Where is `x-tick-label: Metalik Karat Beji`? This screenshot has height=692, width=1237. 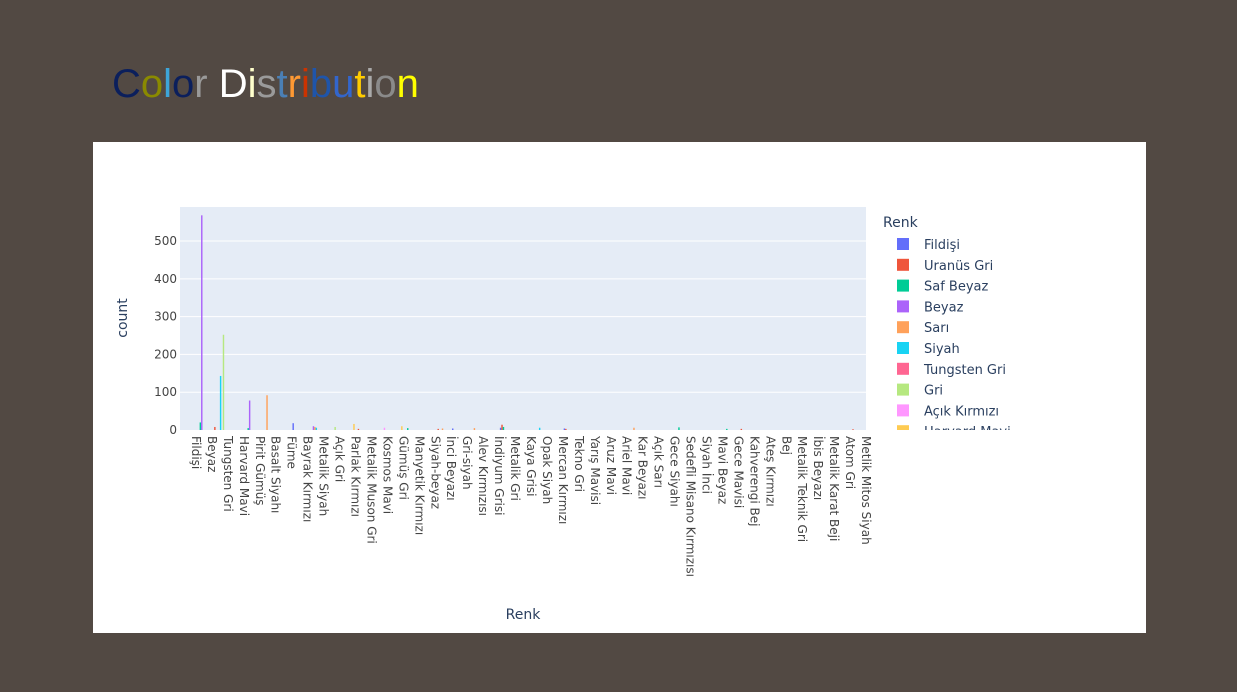
x-tick-label: Metalik Karat Beji is located at coordinates (834, 488).